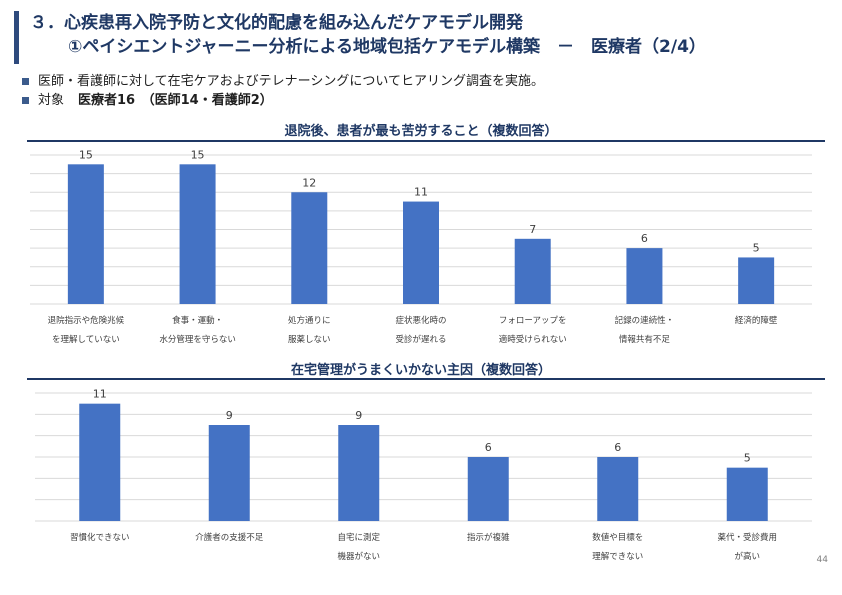 The width and height of the screenshot is (842, 595). Describe the element at coordinates (756, 320) in the screenshot. I see `chart1-category-label: 経済的障壁` at that location.